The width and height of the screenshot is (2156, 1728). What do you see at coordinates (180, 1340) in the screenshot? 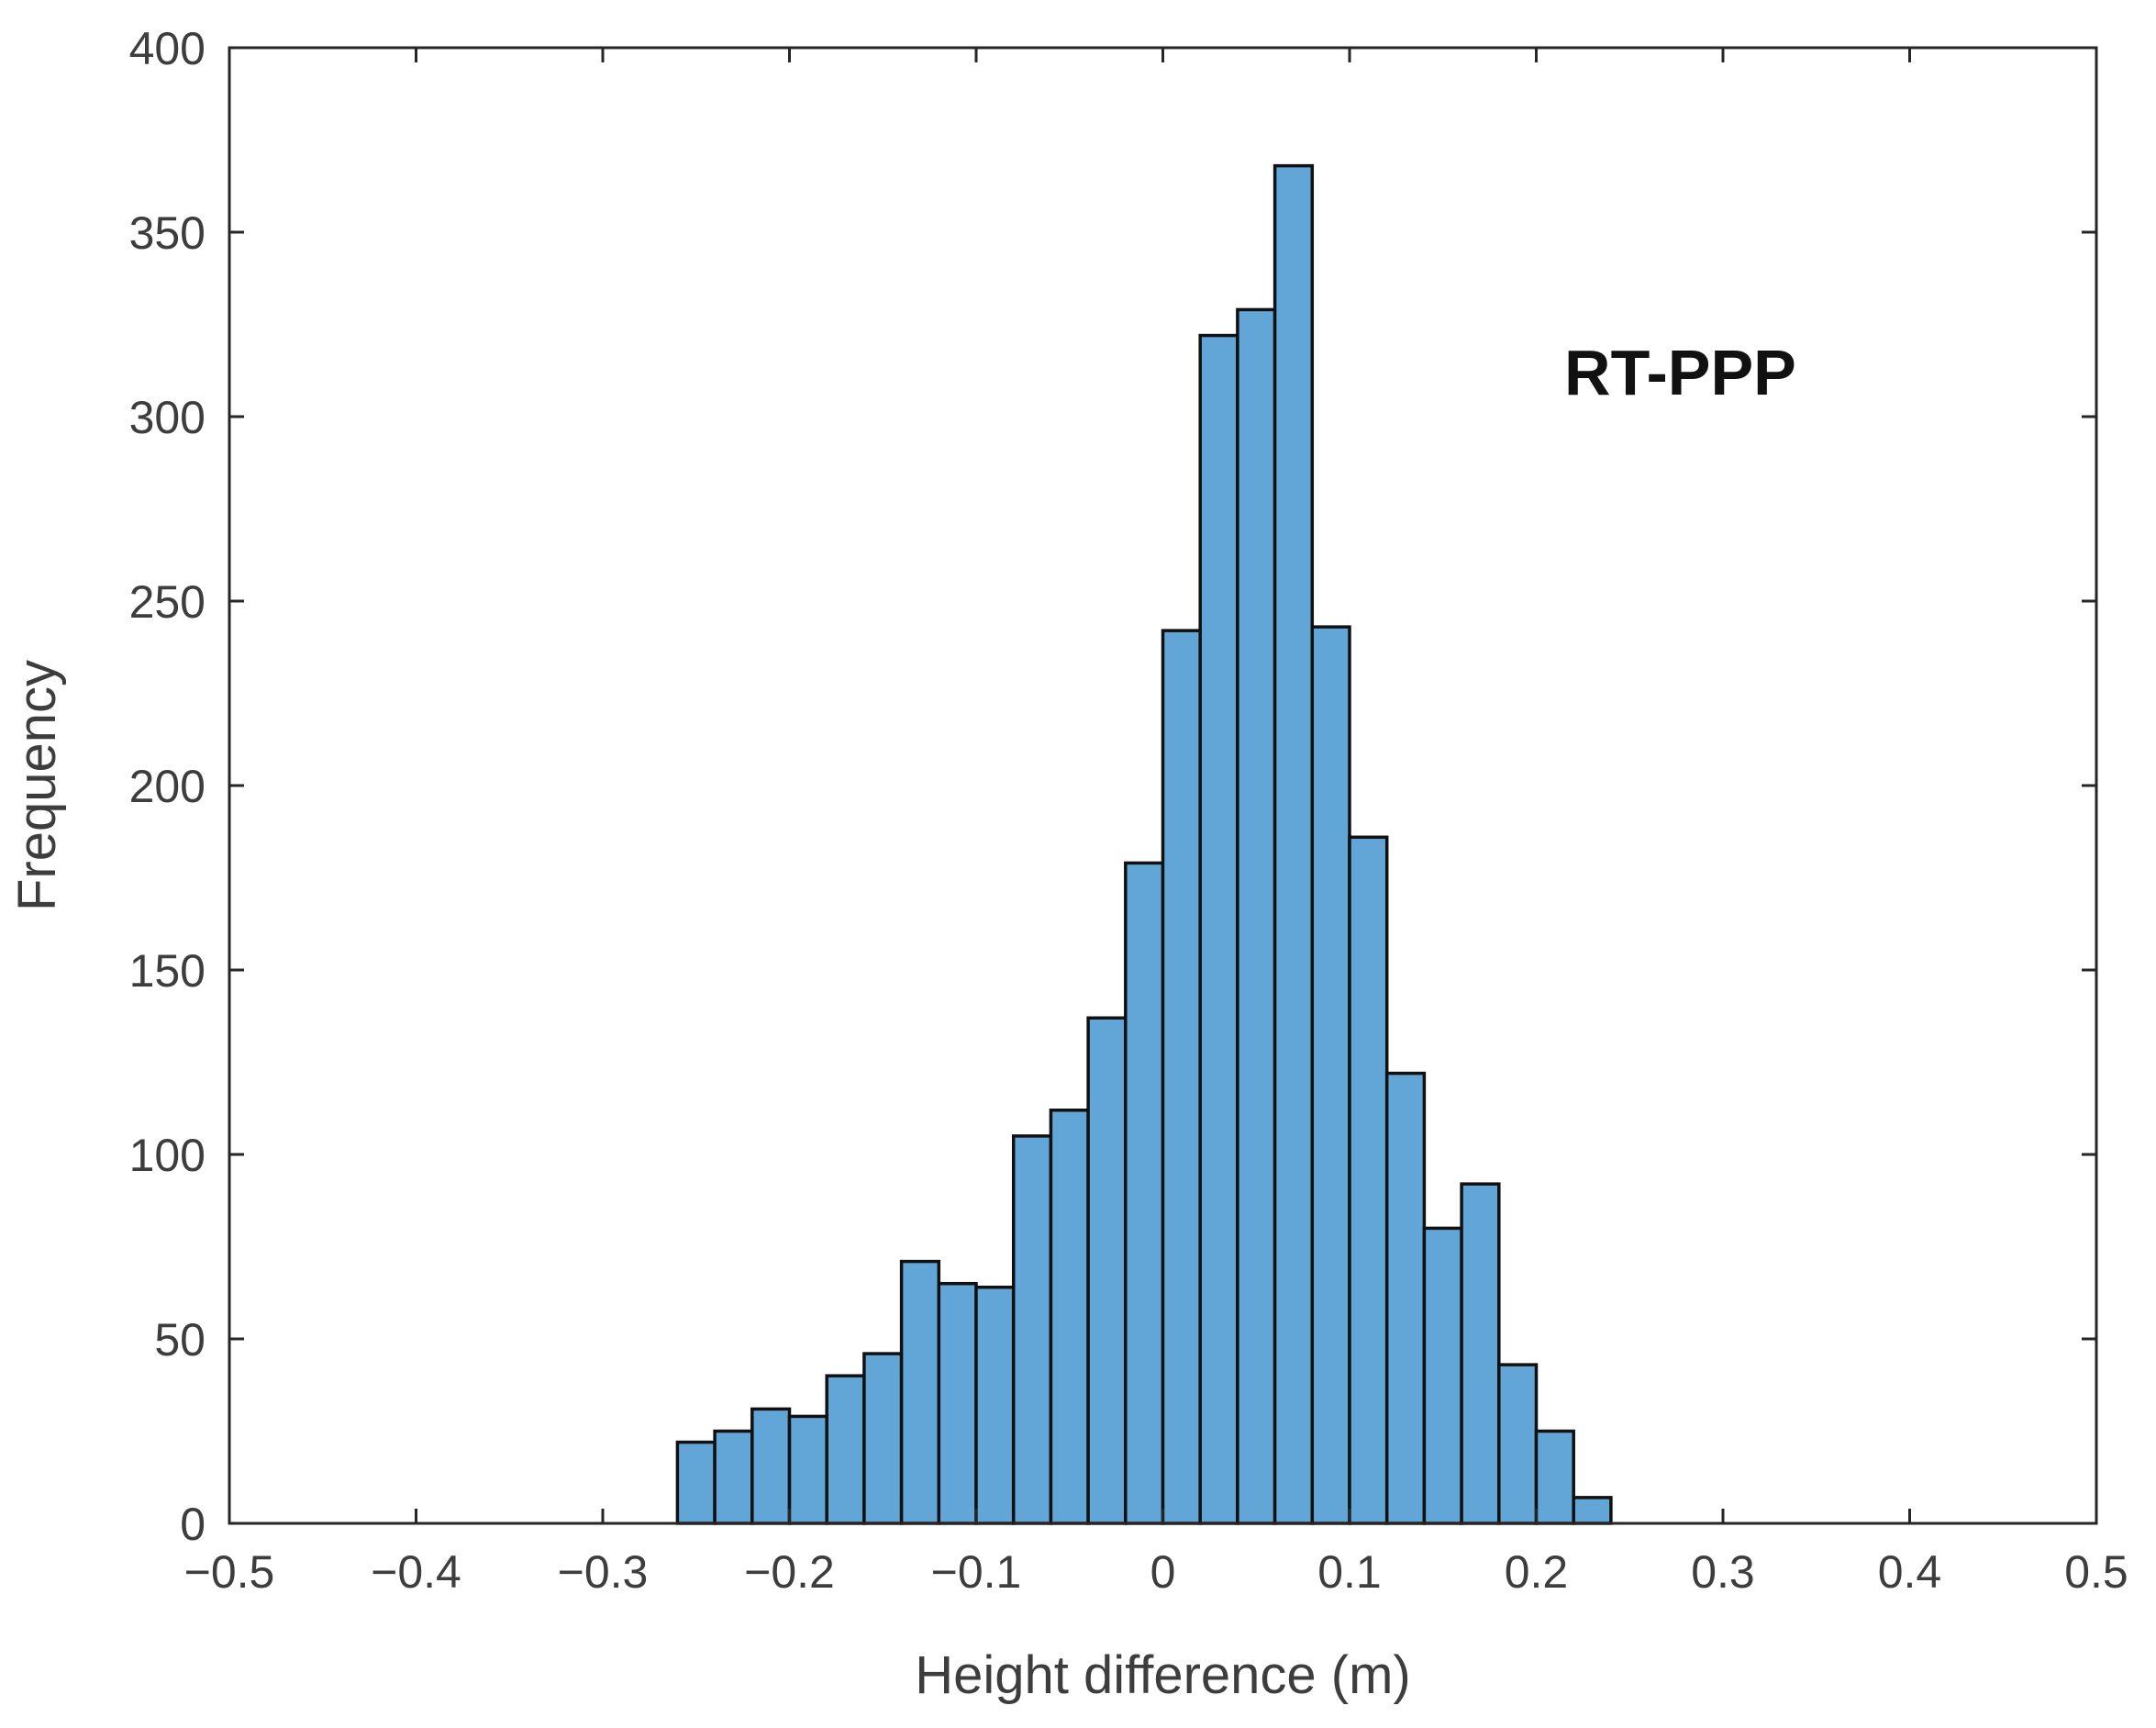
I see `y-tick-label: 50` at bounding box center [180, 1340].